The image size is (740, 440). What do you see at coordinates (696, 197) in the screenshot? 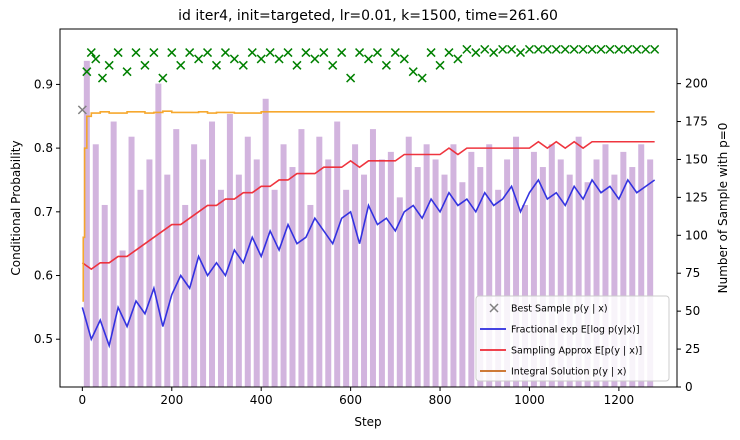
I see `y-right-tick-label: 125` at bounding box center [696, 197].